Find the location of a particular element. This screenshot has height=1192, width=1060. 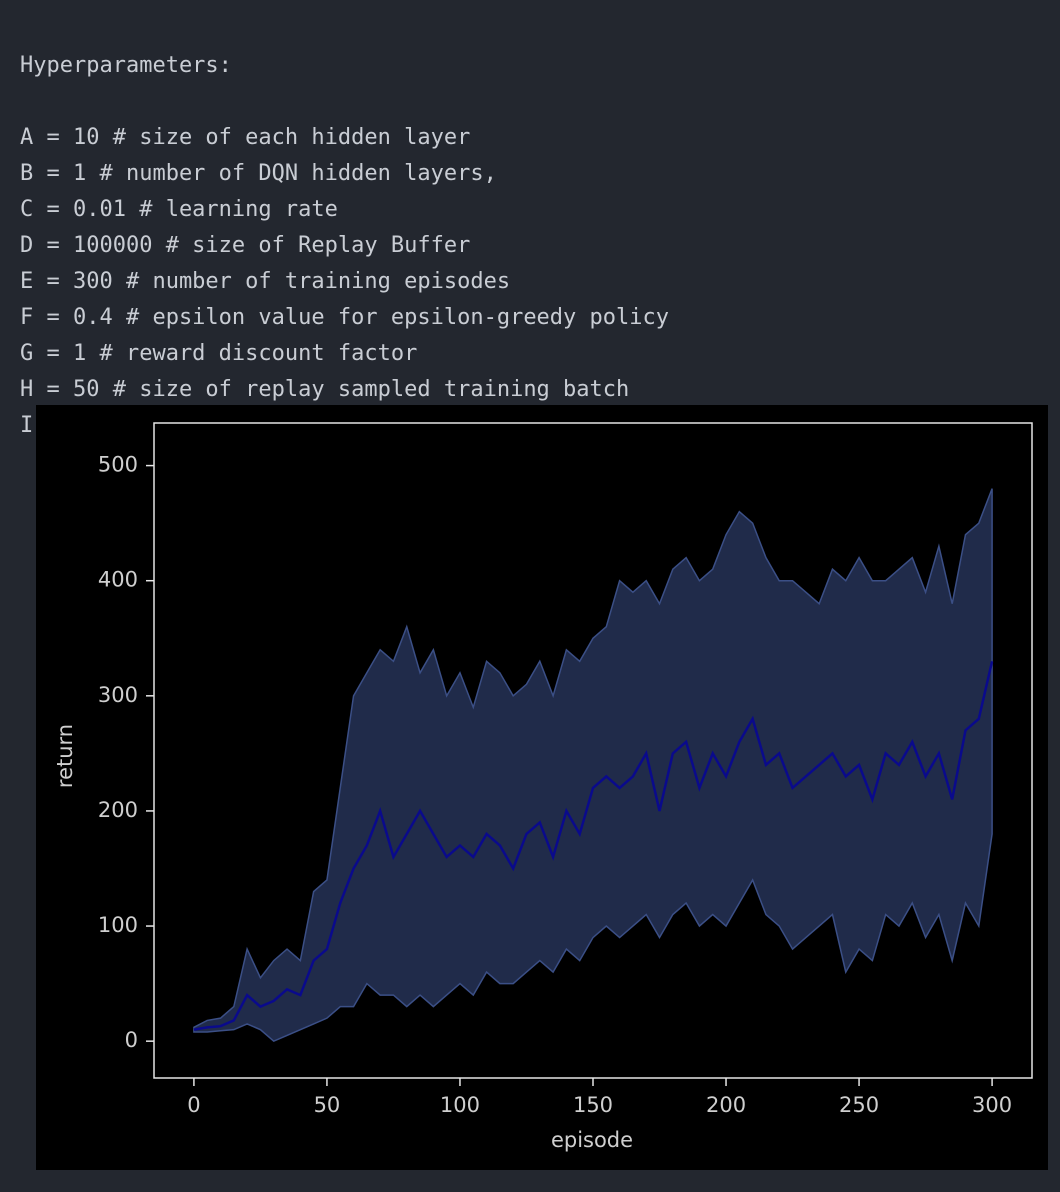

y-tick-label: 400 is located at coordinates (118, 580).